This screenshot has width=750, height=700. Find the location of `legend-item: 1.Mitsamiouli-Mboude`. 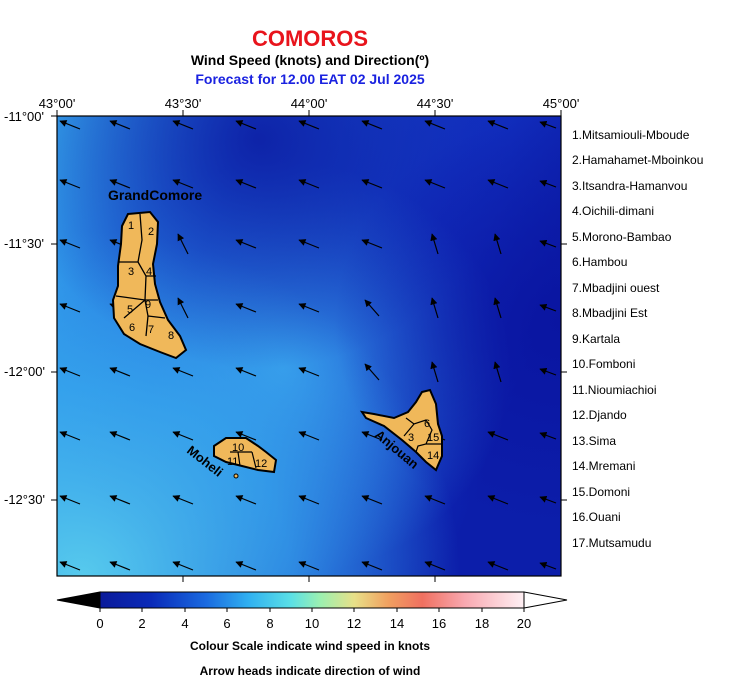

legend-item: 1.Mitsamiouli-Mboude is located at coordinates (631, 135).